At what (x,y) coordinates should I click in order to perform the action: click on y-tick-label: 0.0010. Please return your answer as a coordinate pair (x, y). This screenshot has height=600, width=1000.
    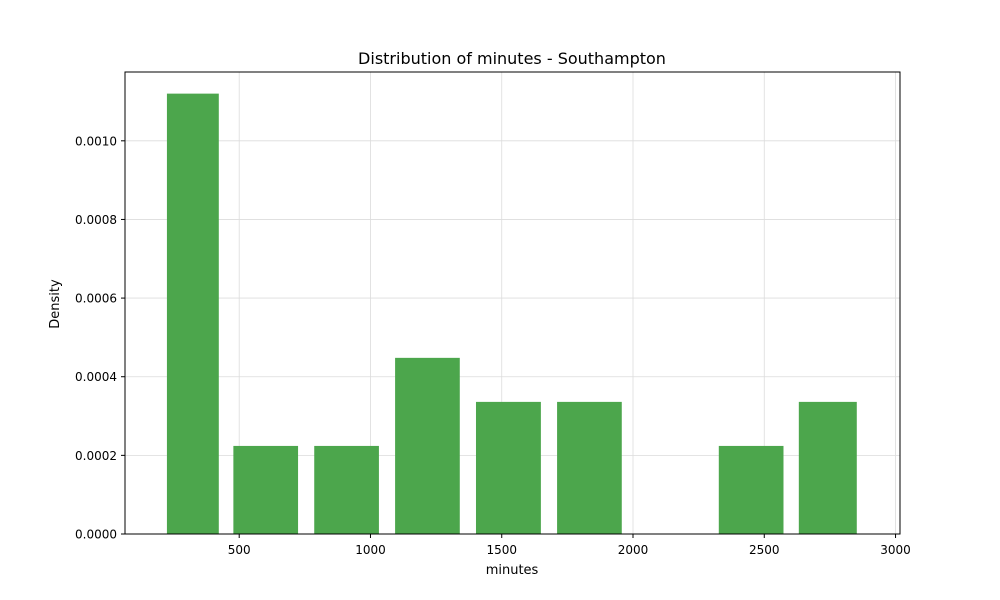
    Looking at the image, I should click on (96, 141).